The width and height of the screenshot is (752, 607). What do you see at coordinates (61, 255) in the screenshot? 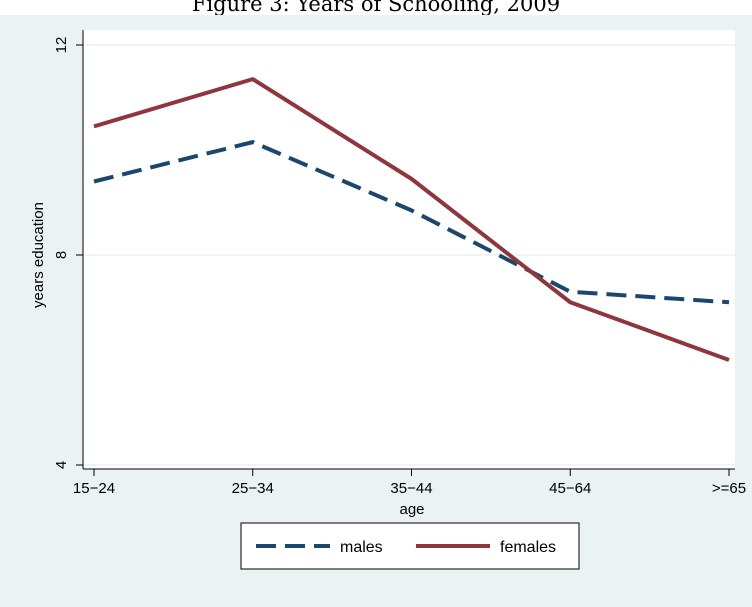
I see `y-tick-label: 8` at bounding box center [61, 255].